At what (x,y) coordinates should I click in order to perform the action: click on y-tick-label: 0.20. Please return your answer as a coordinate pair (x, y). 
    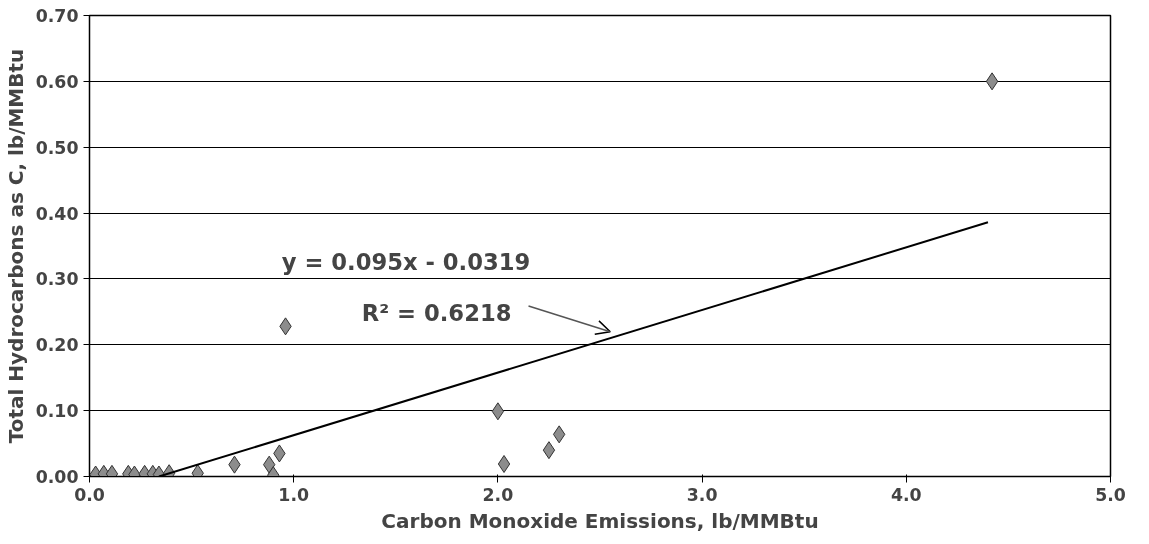
    Looking at the image, I should click on (57, 345).